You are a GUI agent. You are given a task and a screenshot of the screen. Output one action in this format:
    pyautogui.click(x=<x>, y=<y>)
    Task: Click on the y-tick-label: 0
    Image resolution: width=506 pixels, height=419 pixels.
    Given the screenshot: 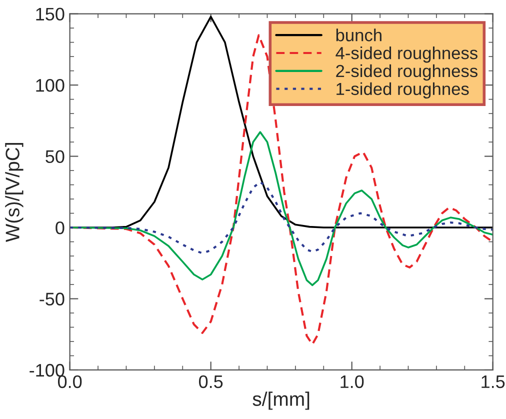 What is the action you would take?
    pyautogui.click(x=60, y=227)
    